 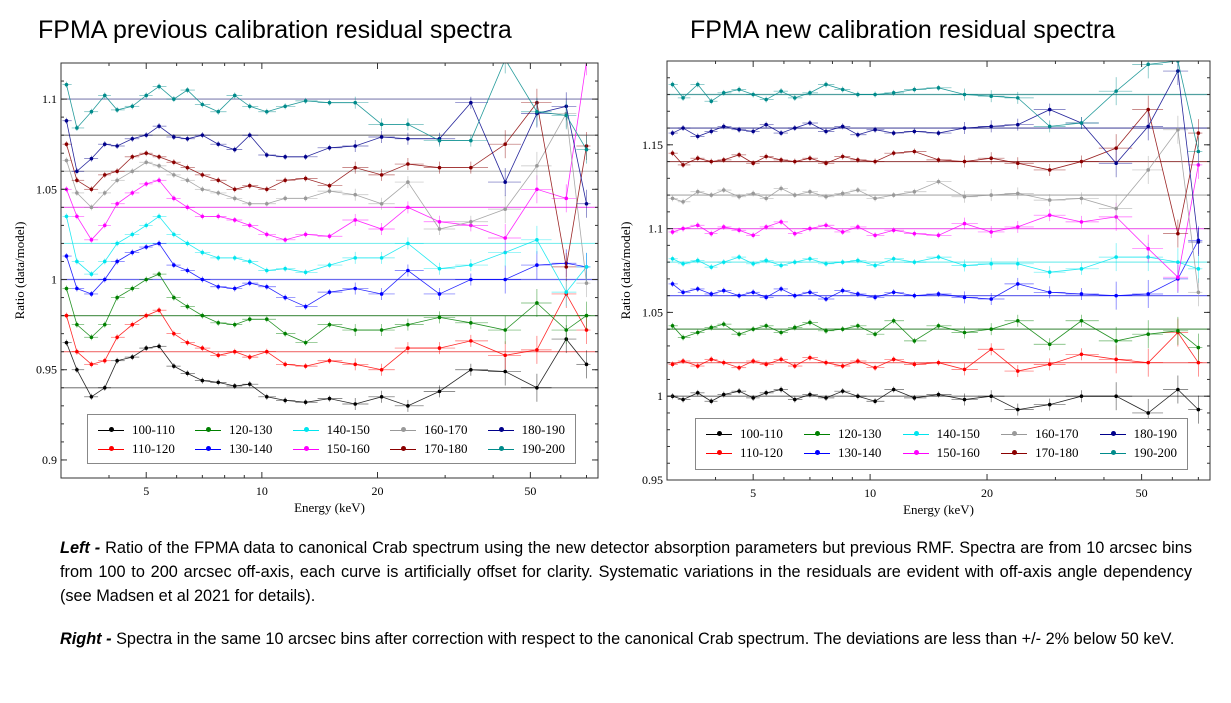 What do you see at coordinates (262, 491) in the screenshot?
I see `x-tick-label: 10` at bounding box center [262, 491].